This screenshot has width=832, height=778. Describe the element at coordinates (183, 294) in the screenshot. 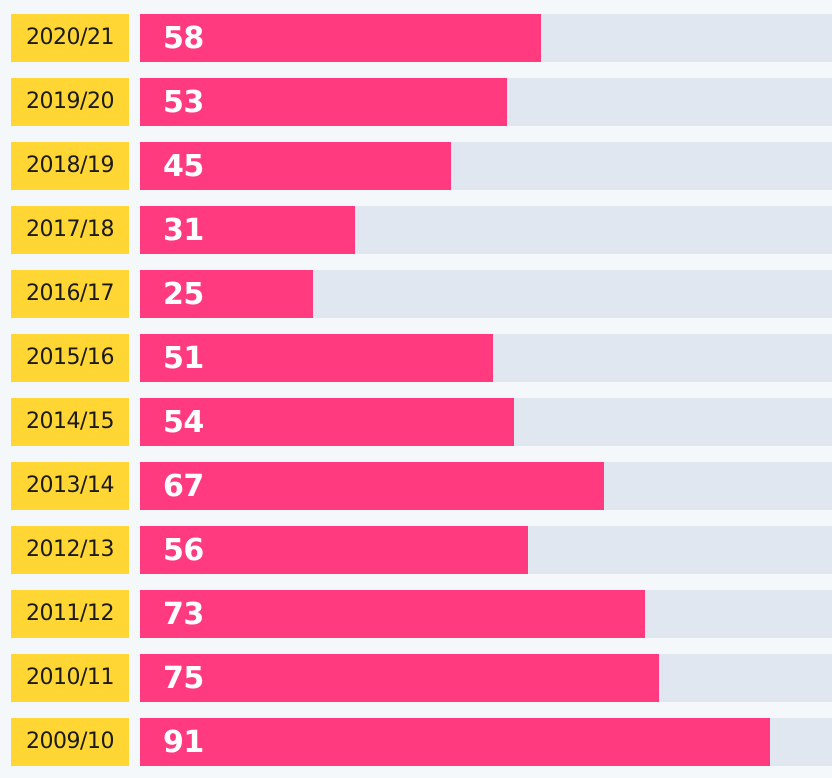

I see `value-label: 25` at that location.